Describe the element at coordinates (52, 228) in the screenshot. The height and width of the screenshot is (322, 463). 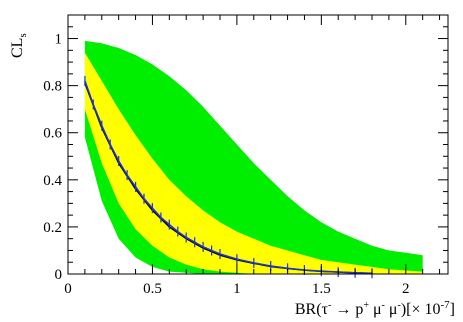
I see `y-tick-label: 0.2` at that location.